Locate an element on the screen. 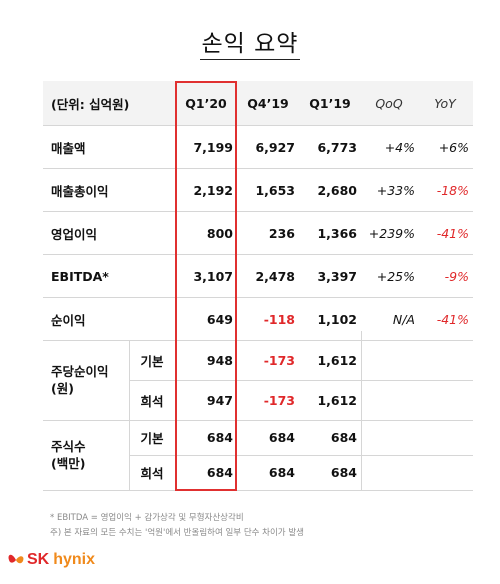 This screenshot has width=500, height=584. cell-q1-19: 1,102 is located at coordinates (337, 319).